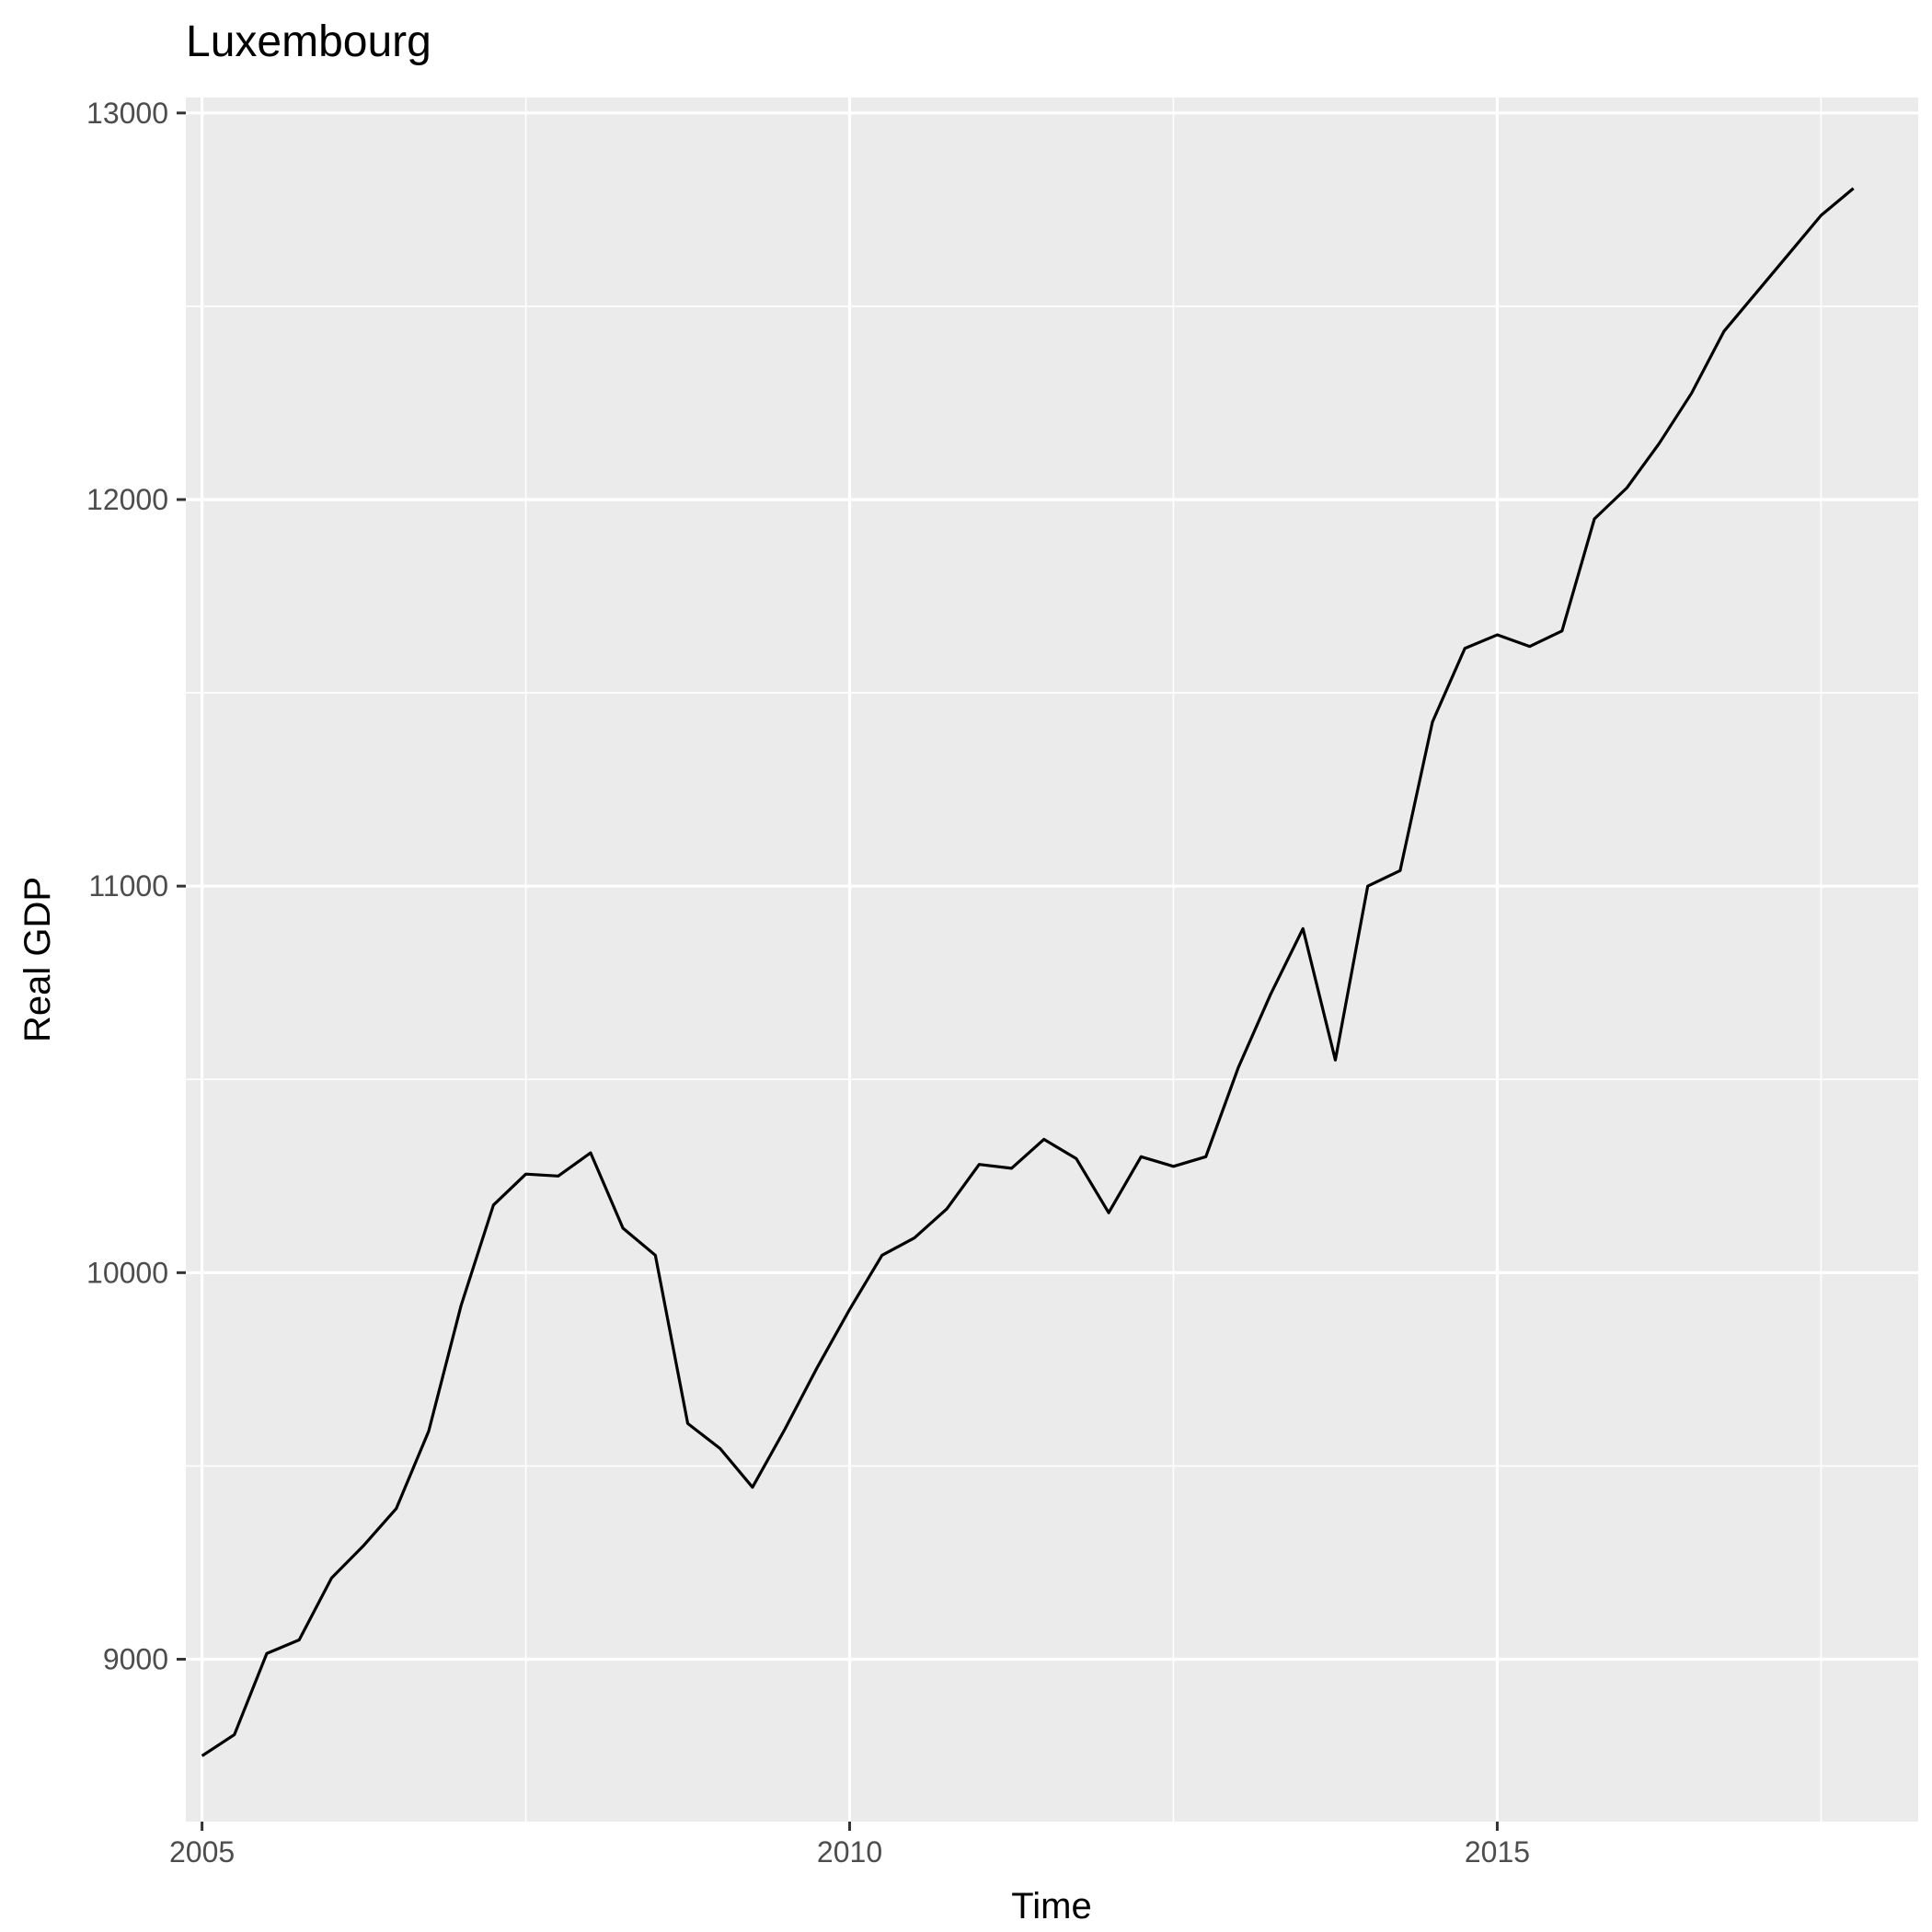 This screenshot has width=1932, height=1932. I want to click on y-axis-title: Real GDP, so click(37, 959).